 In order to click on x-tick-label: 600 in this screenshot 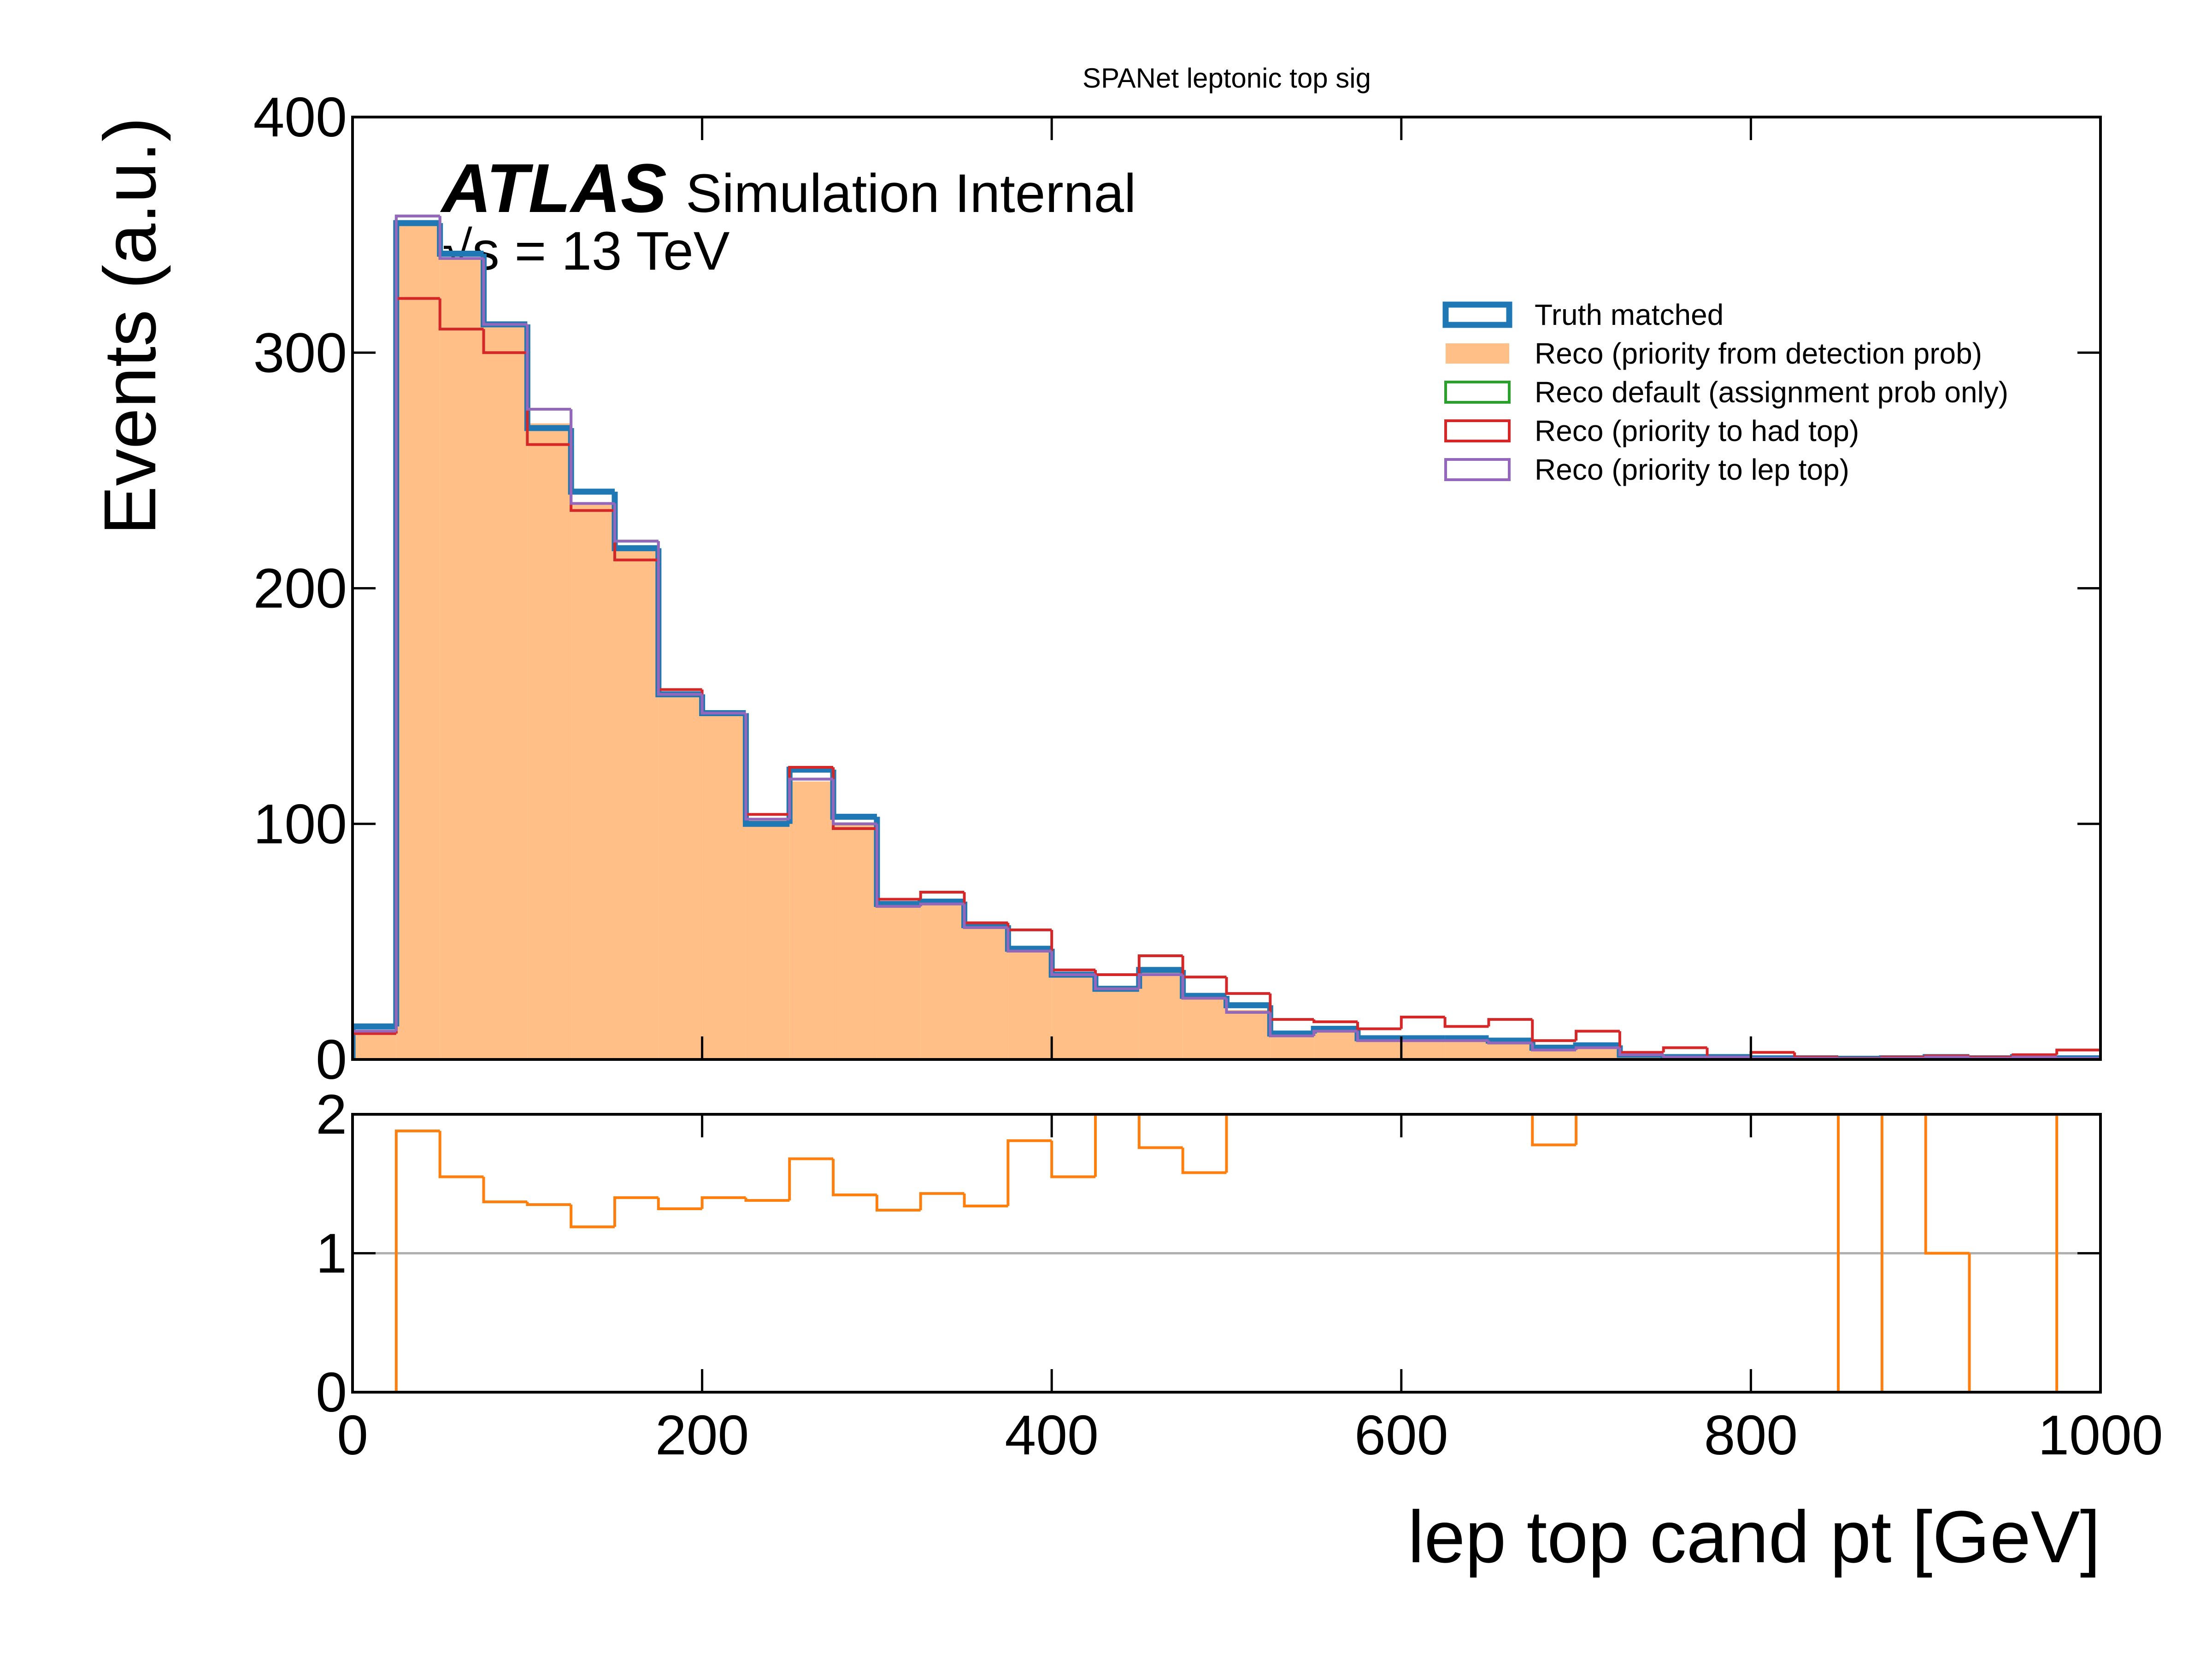, I will do `click(1401, 1435)`.